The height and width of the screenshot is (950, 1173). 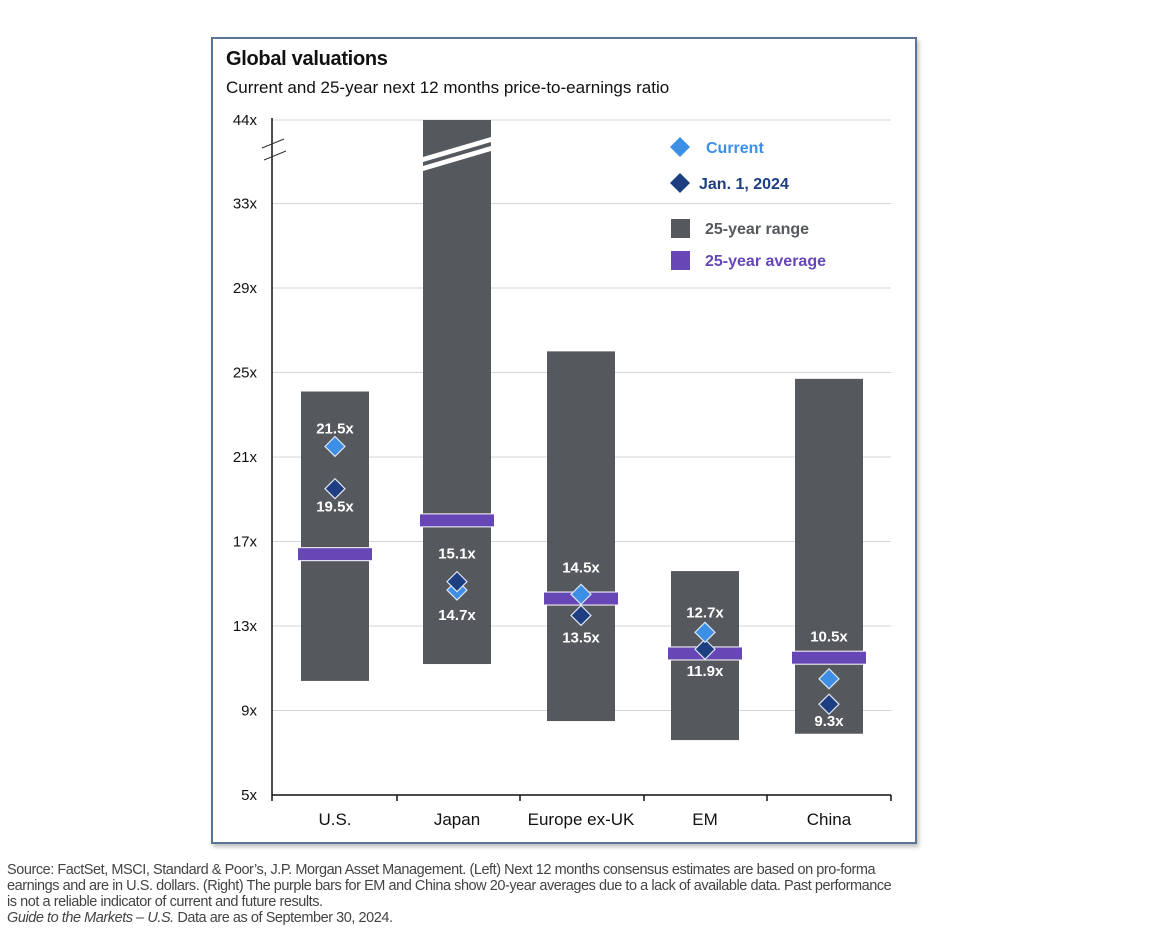 What do you see at coordinates (829, 819) in the screenshot?
I see `x-tick-label: China` at bounding box center [829, 819].